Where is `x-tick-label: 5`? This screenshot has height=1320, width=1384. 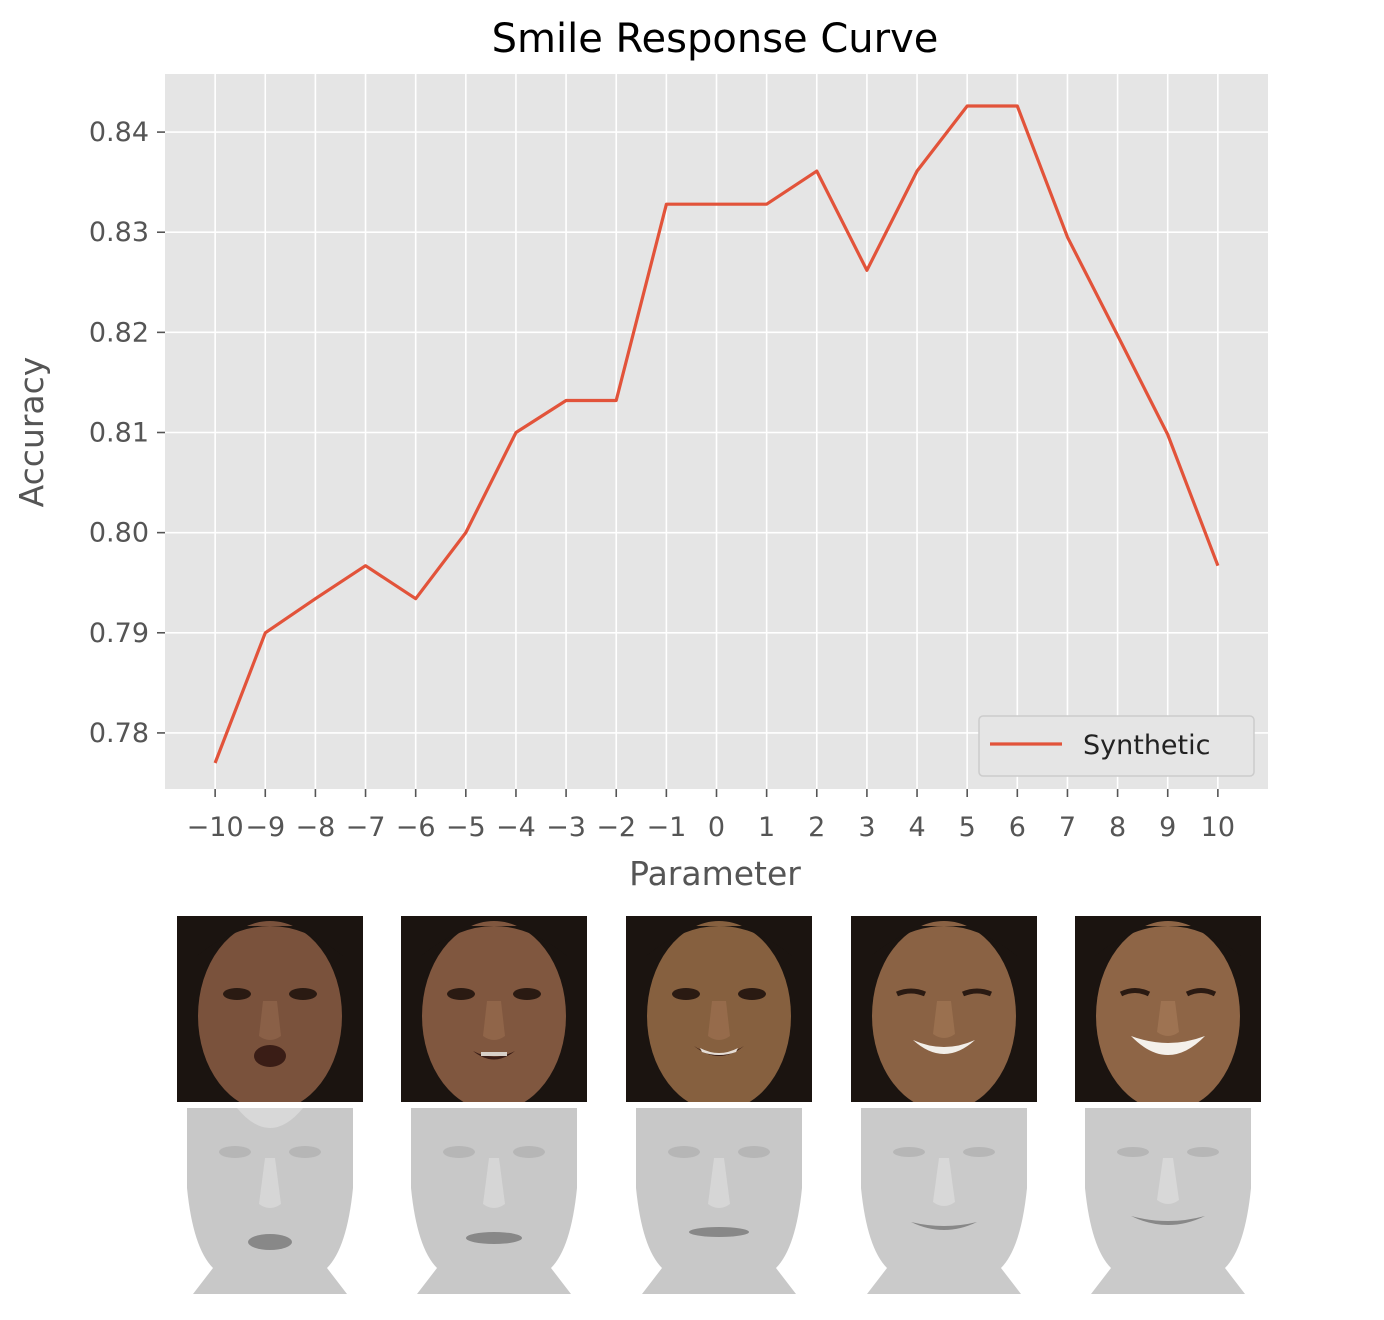 x-tick-label: 5 is located at coordinates (967, 827).